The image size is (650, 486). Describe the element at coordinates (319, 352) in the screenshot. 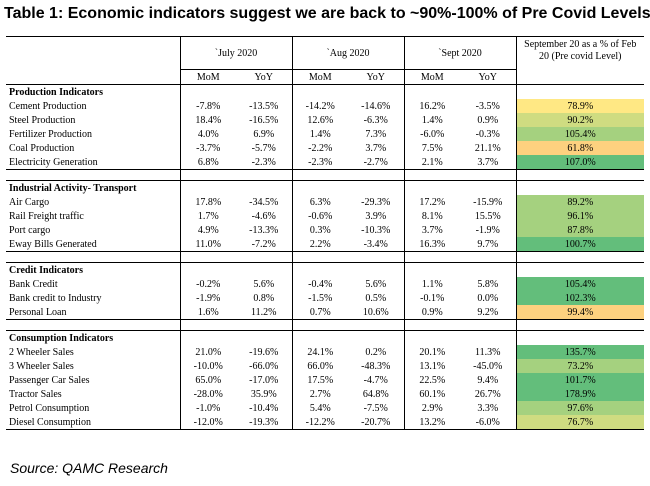

I see `value-cell: 24.1%` at that location.